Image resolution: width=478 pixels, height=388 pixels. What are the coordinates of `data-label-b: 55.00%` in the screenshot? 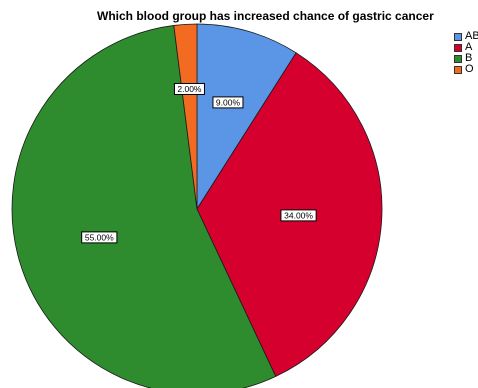 It's located at (99, 237).